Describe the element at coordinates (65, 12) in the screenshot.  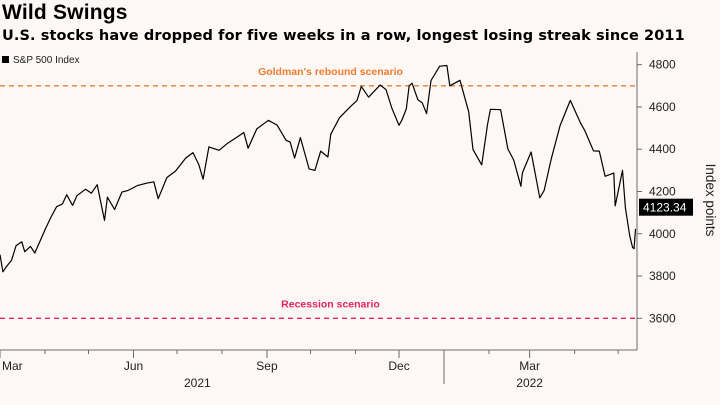
I see `chart-title: Wild Swings` at that location.